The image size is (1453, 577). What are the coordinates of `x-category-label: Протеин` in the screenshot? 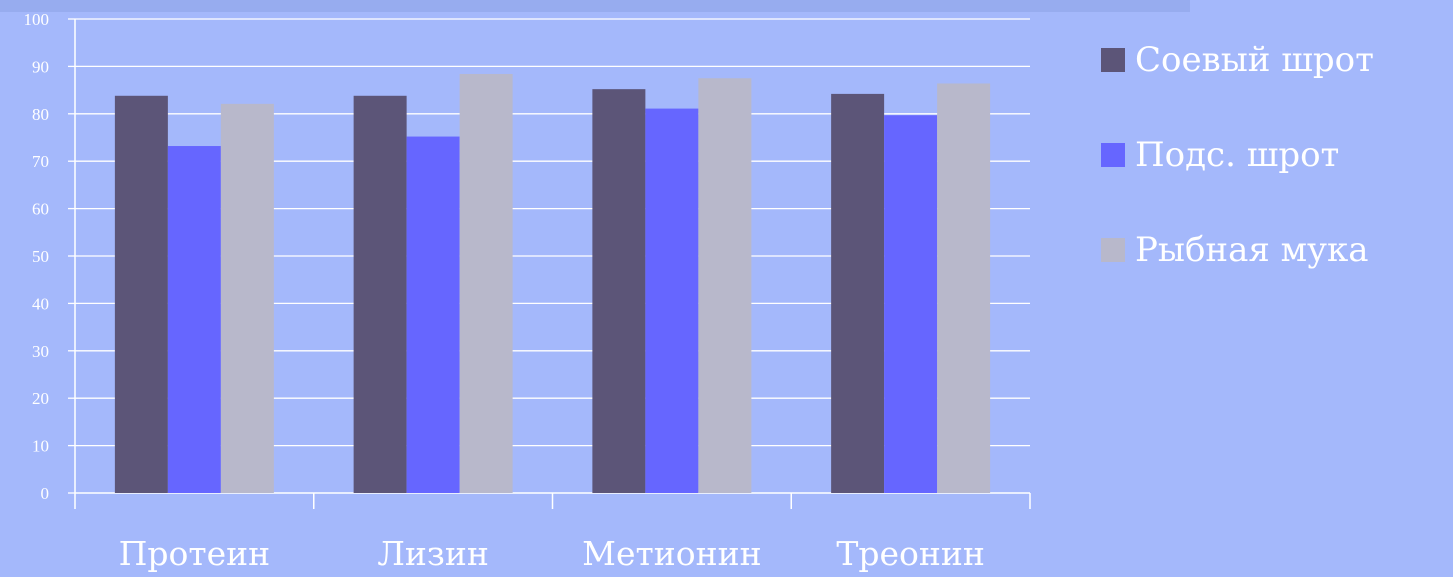 It's located at (195, 553).